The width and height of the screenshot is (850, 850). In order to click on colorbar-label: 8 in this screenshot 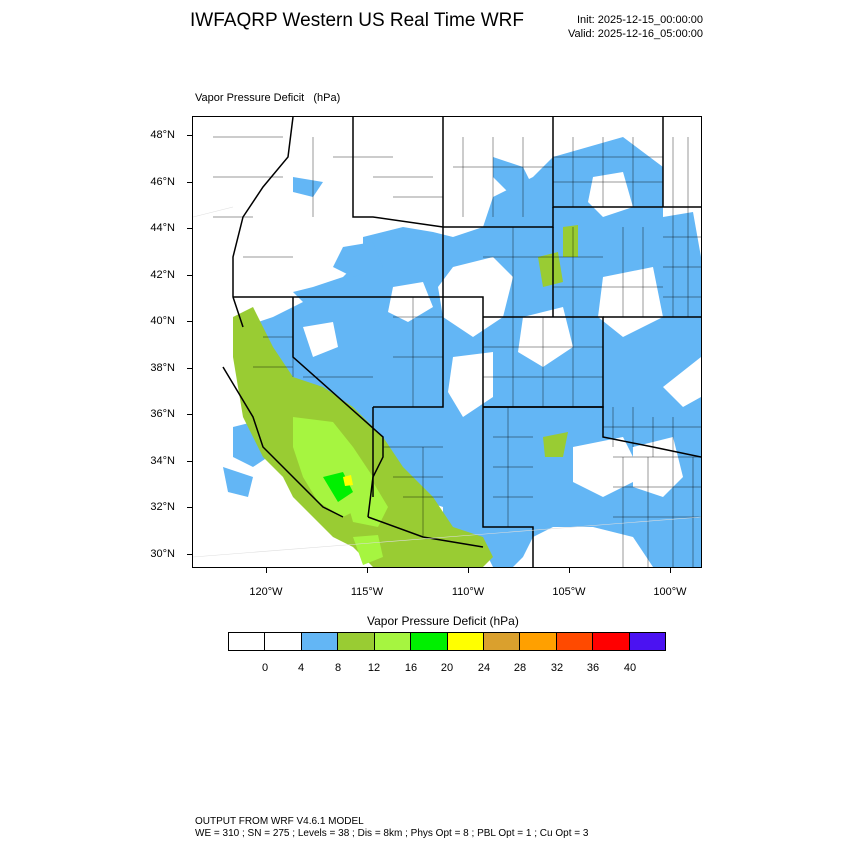, I will do `click(338, 668)`.